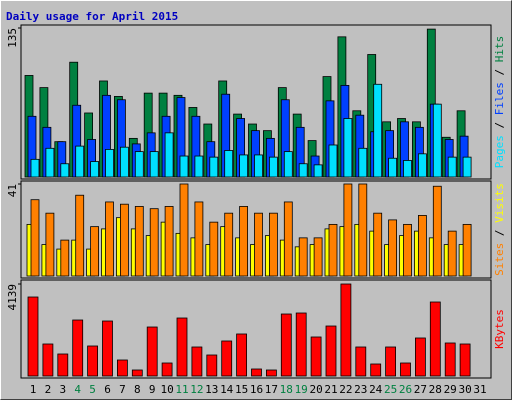 This screenshot has height=400, width=512. What do you see at coordinates (345, 389) in the screenshot?
I see `x-tick-label: 22` at bounding box center [345, 389].